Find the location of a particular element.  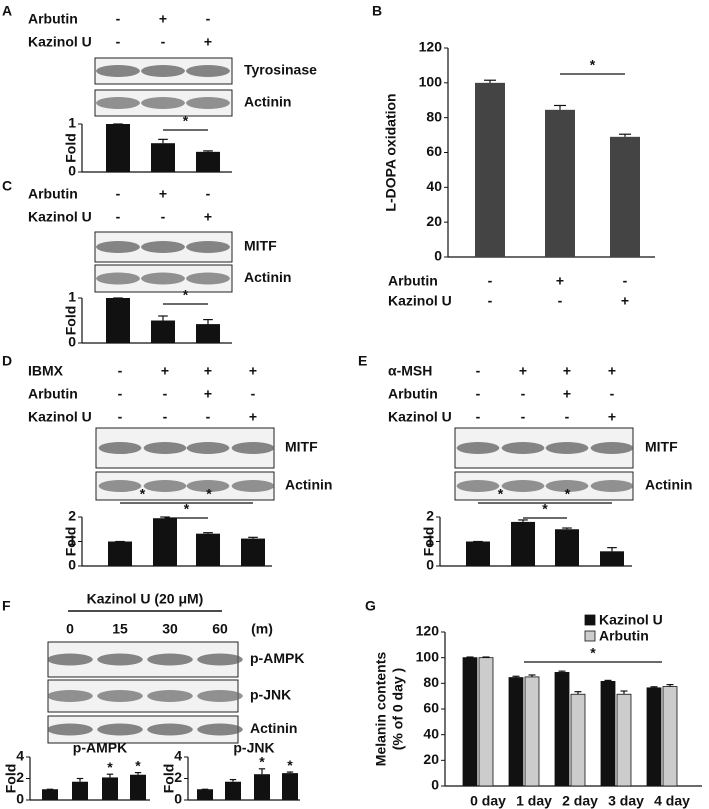

time-label: 30 is located at coordinates (170, 629).